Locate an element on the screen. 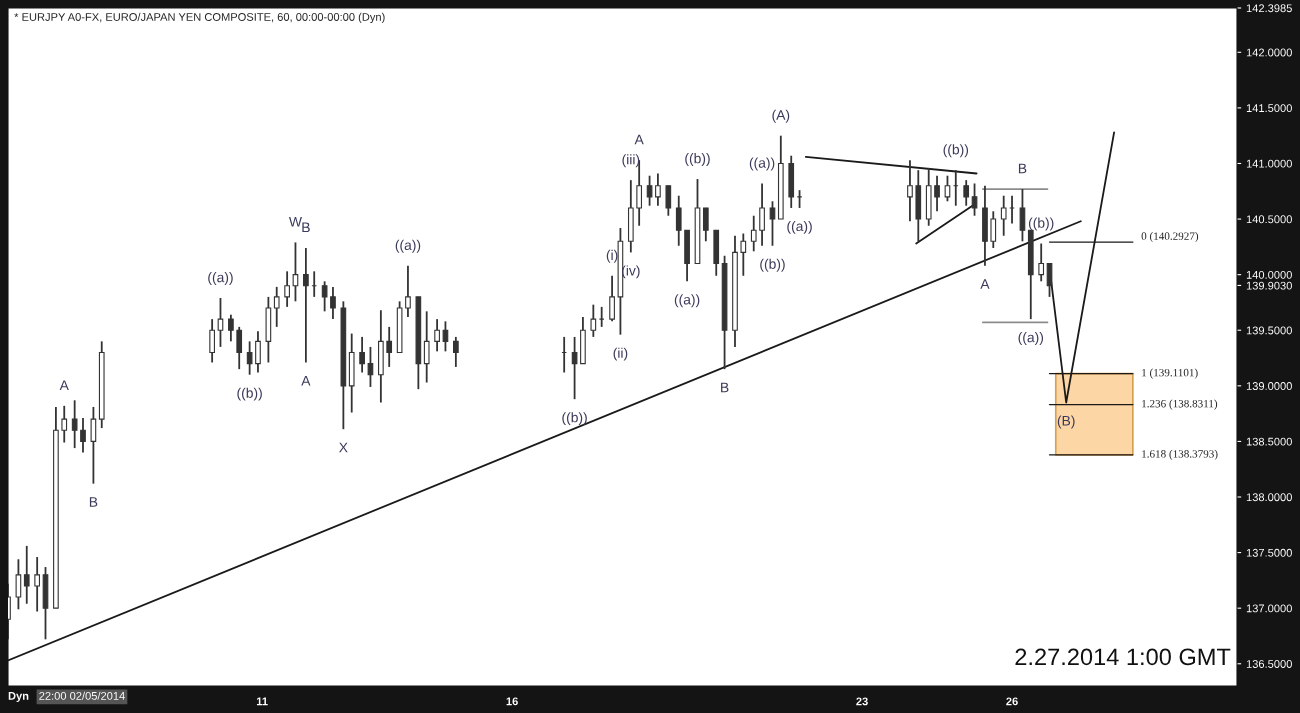  y-tick-label: 136.5000 is located at coordinates (1269, 664).